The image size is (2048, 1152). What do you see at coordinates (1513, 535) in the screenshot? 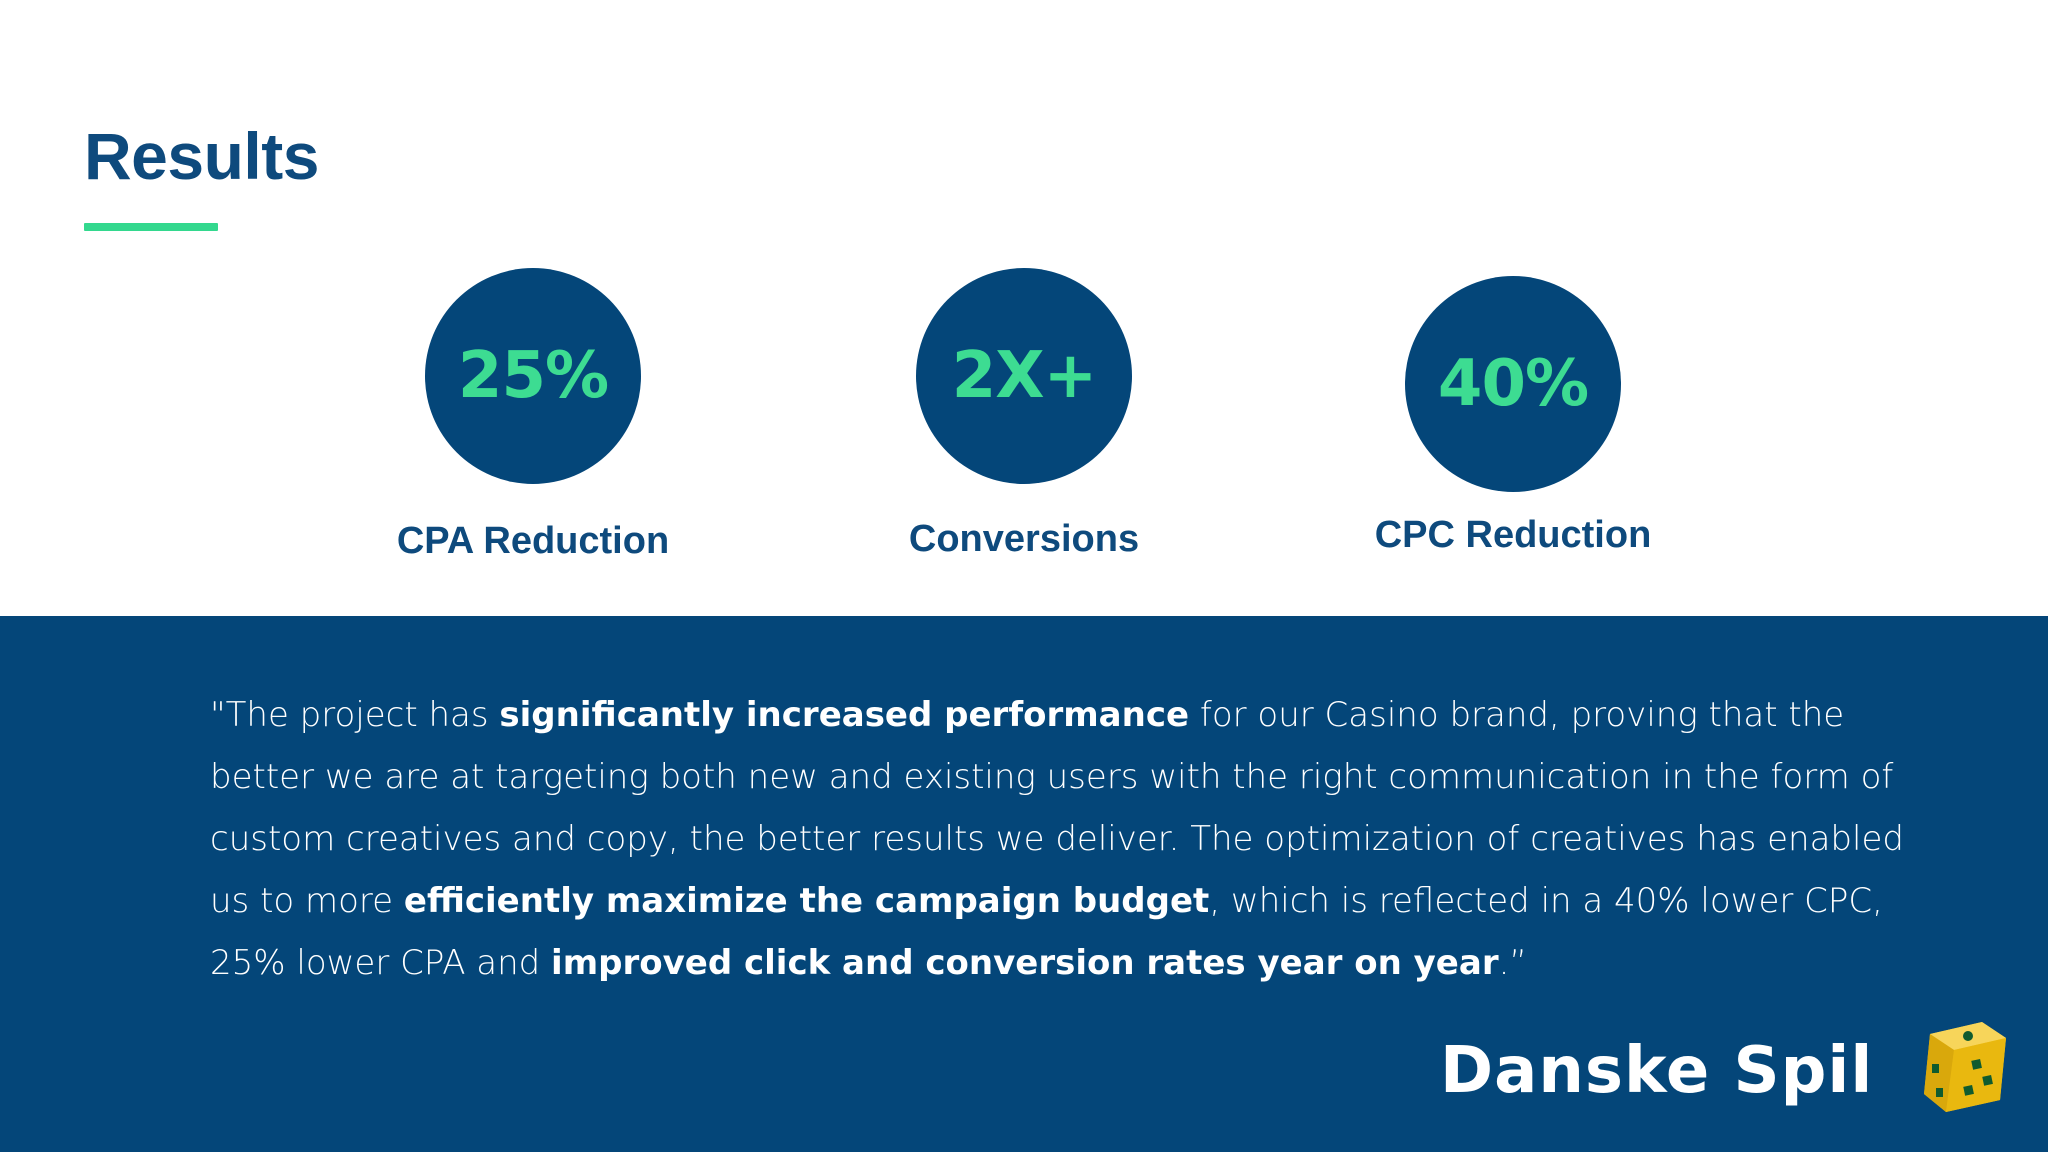
I see `metric-label: CPC Reduction` at bounding box center [1513, 535].